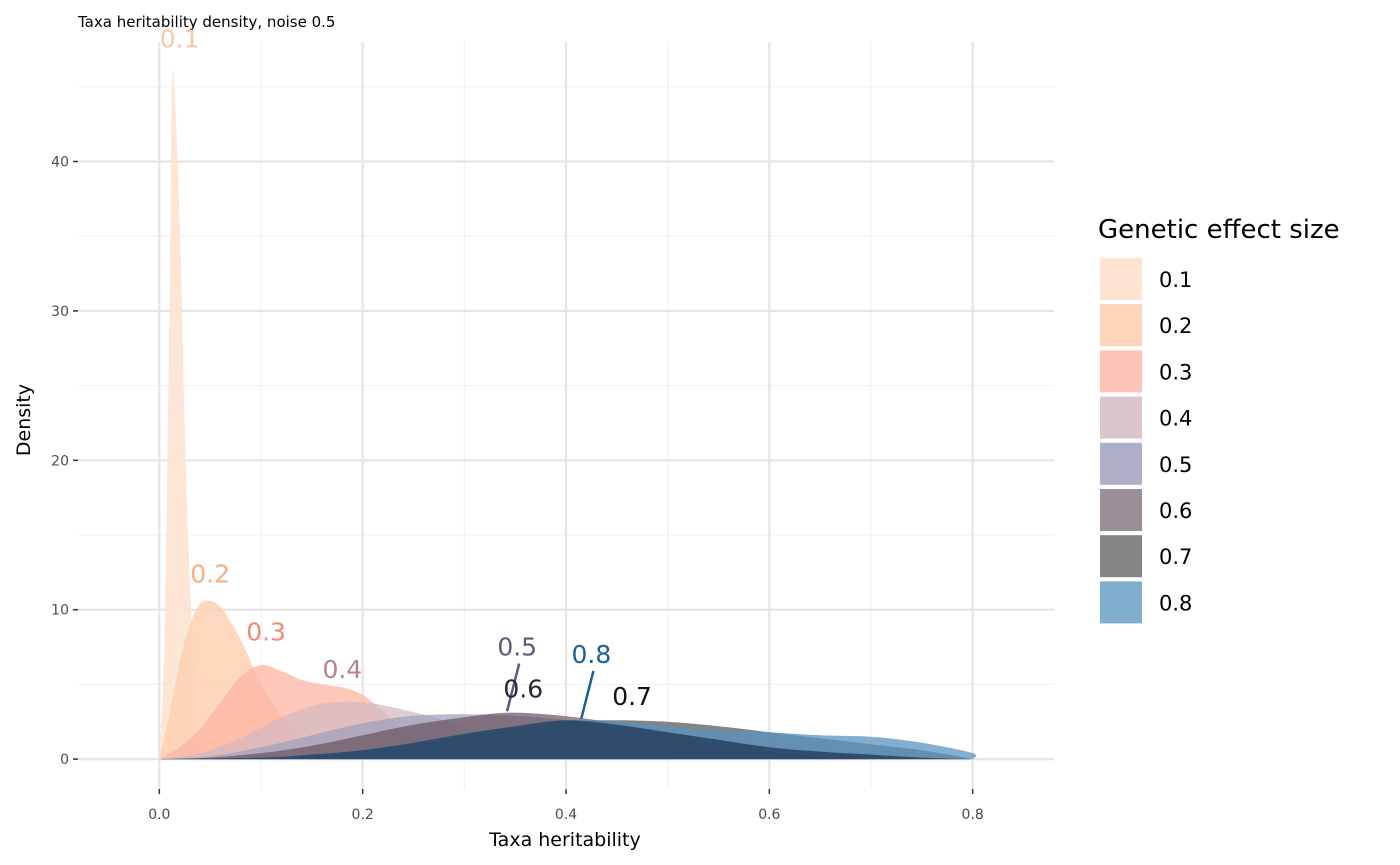 The image size is (1400, 865). Describe the element at coordinates (1175, 603) in the screenshot. I see `legend-label-0.8: 0.8` at that location.